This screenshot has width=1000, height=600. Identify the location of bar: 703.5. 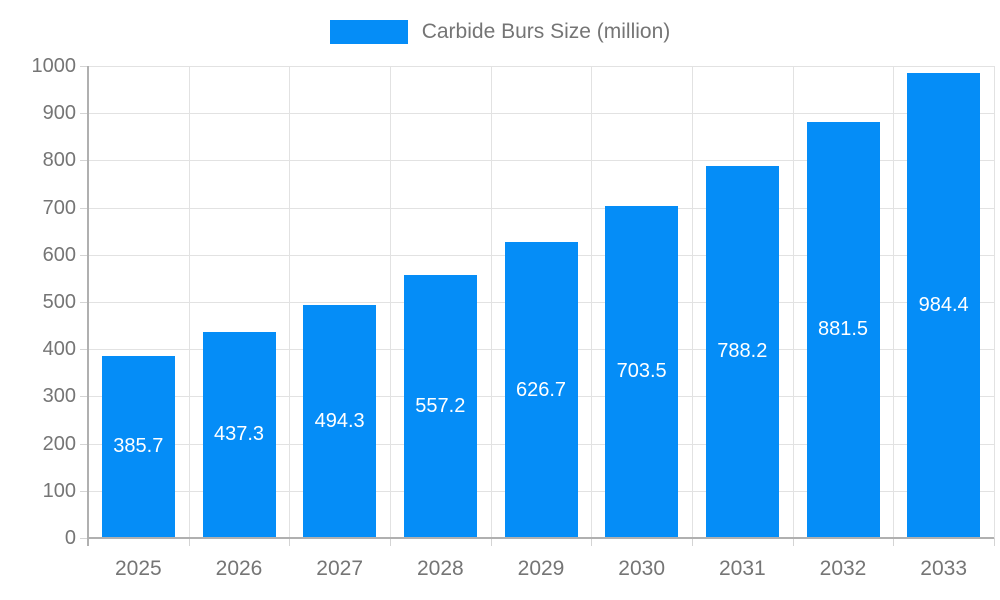
(642, 371).